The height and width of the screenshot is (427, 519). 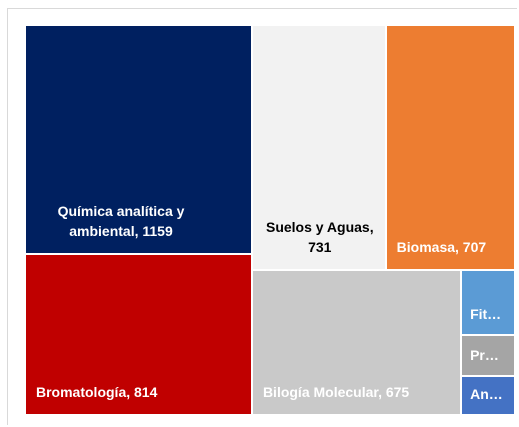 I want to click on treemap-tile: Bilogía Molecular, 675, so click(x=356, y=342).